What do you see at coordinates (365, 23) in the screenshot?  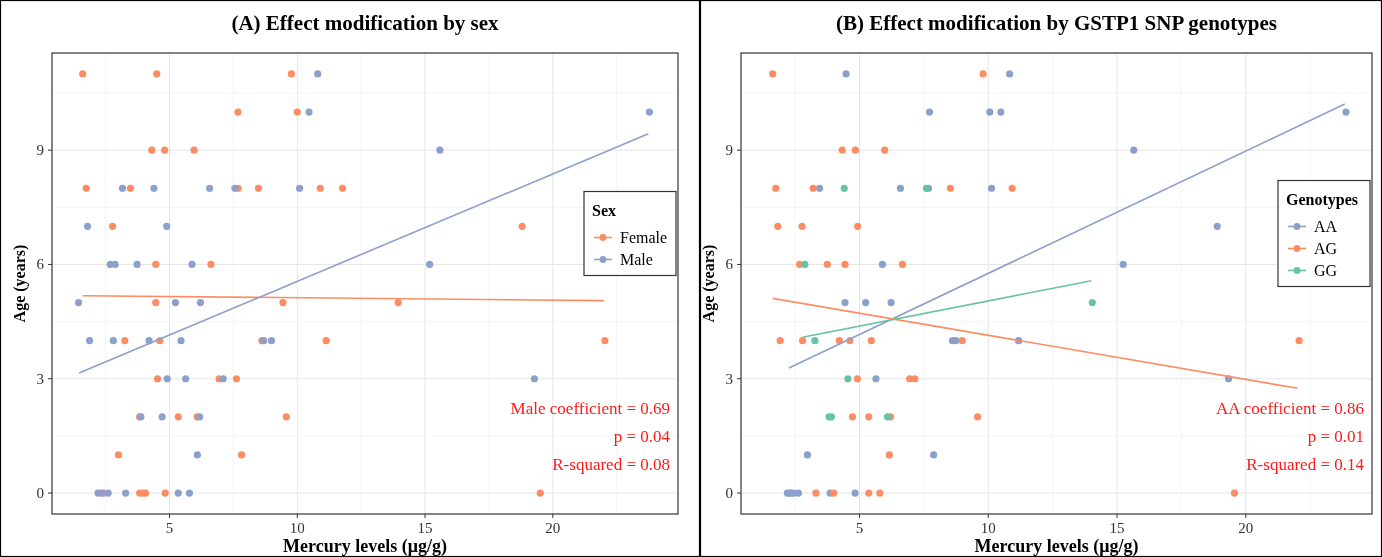 I see `chart-title: (A) Effect modification by sex` at bounding box center [365, 23].